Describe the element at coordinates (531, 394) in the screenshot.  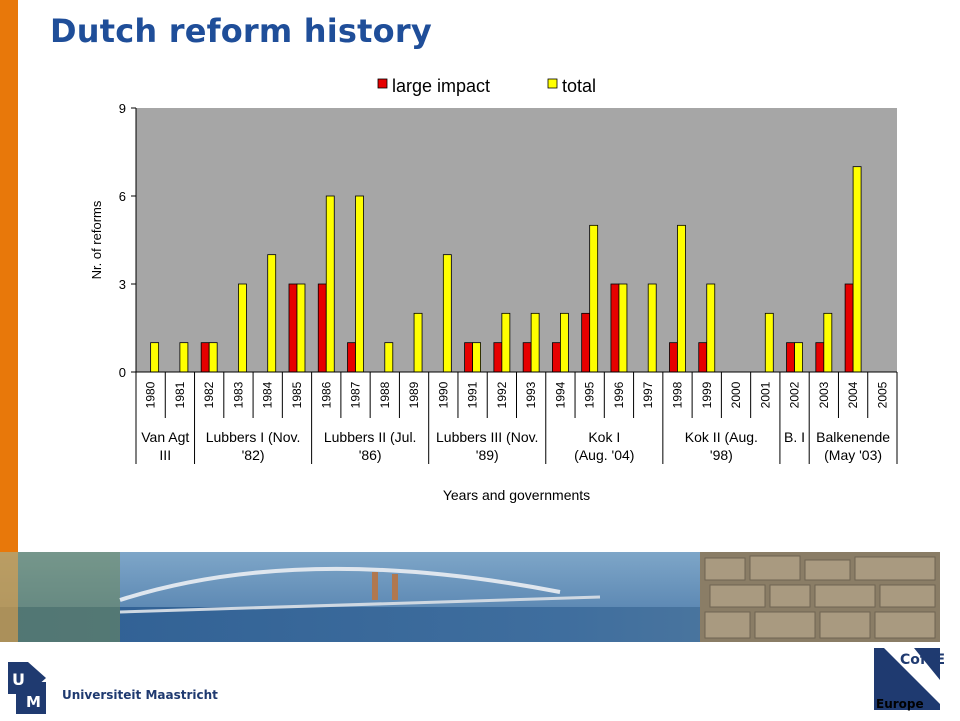
I see `year-tick-label: 1993` at that location.